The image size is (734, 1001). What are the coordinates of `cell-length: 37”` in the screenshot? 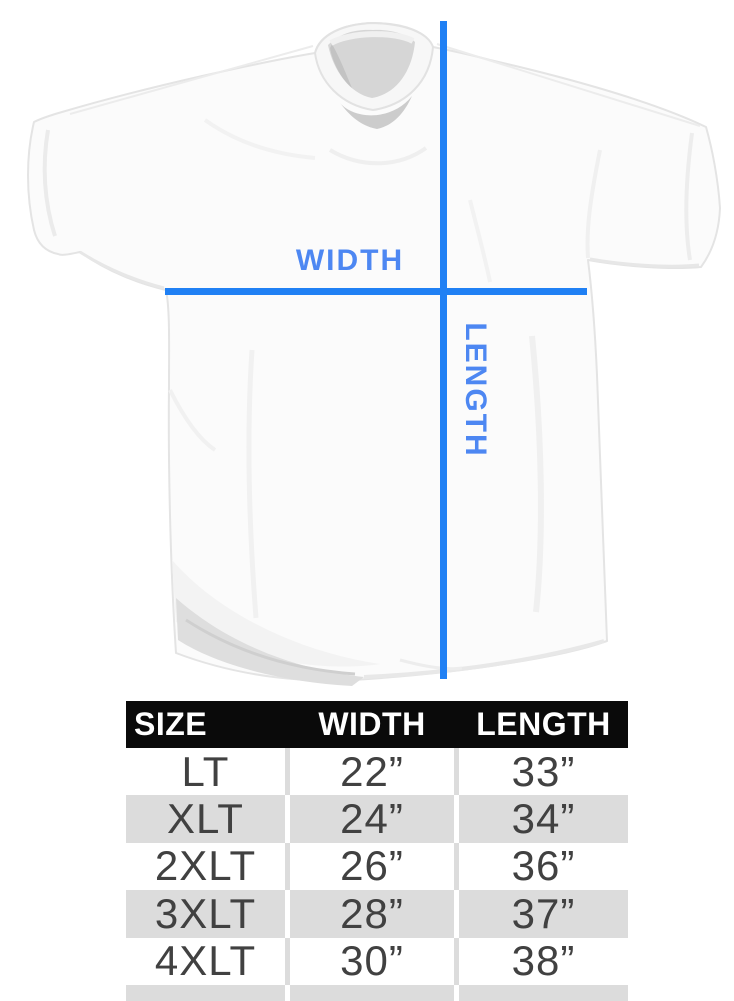 It's located at (543, 914).